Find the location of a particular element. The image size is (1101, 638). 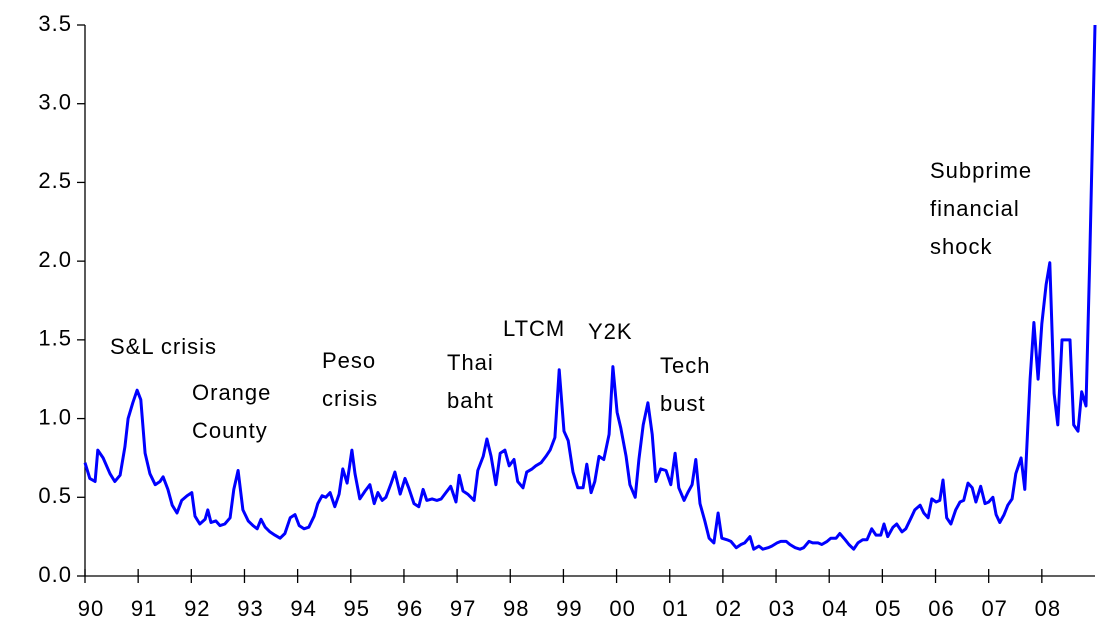

x-tick-label: 08 is located at coordinates (1048, 608).